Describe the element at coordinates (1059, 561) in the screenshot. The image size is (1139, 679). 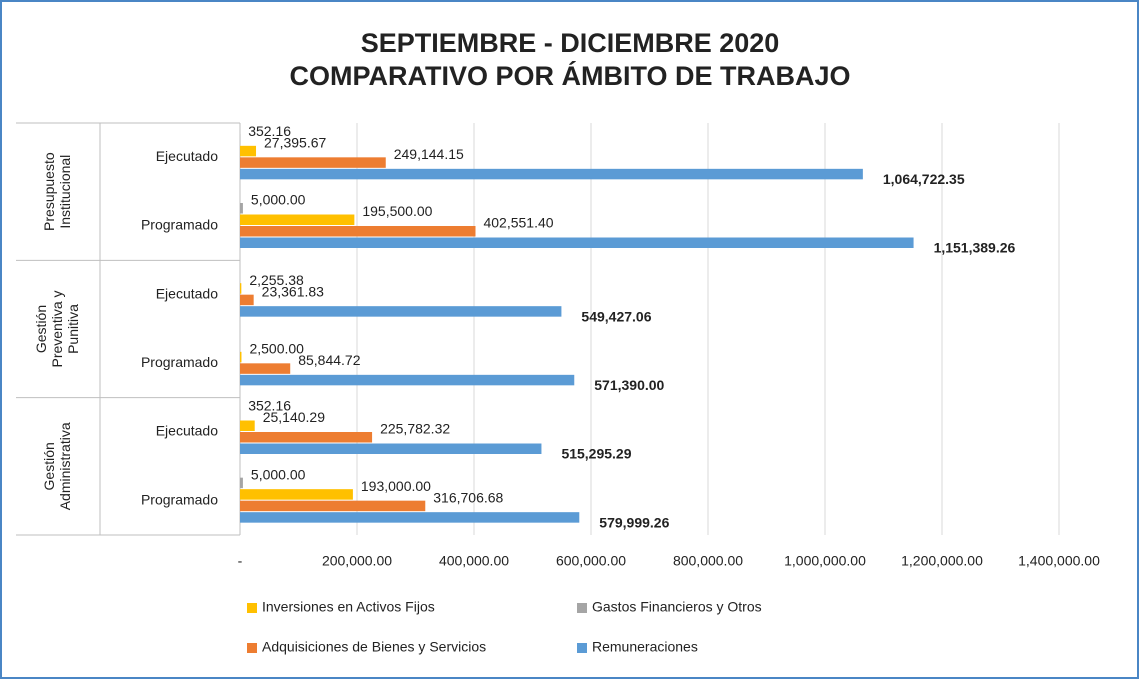
I see `x-tick-label: 1,400,000.00` at that location.